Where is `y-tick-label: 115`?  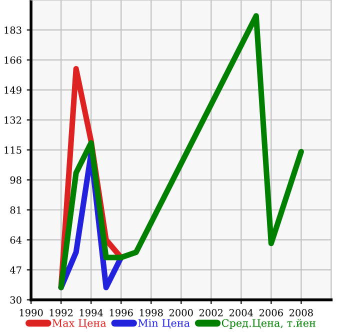 y-tick-label: 115 is located at coordinates (13, 150).